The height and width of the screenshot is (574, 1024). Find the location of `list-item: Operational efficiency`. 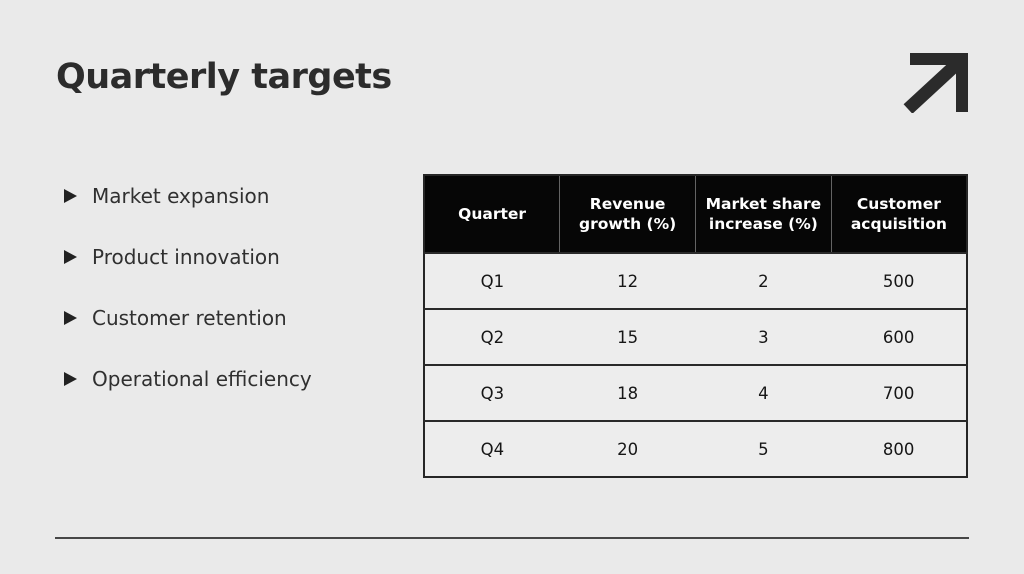

list-item: Operational efficiency is located at coordinates (188, 379).